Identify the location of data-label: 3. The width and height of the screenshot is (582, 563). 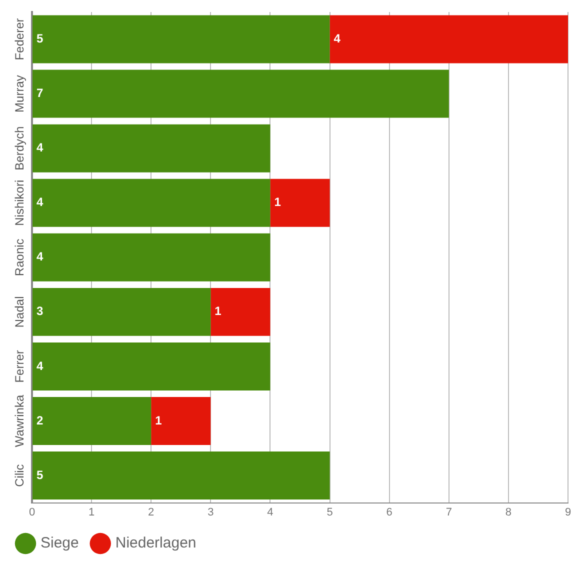
(40, 311).